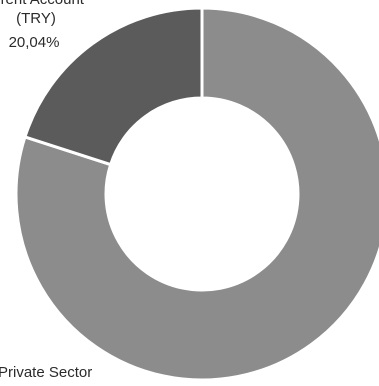 The height and width of the screenshot is (386, 379). I want to click on slice-label-current-account-line-2: (TRY), so click(36, 18).